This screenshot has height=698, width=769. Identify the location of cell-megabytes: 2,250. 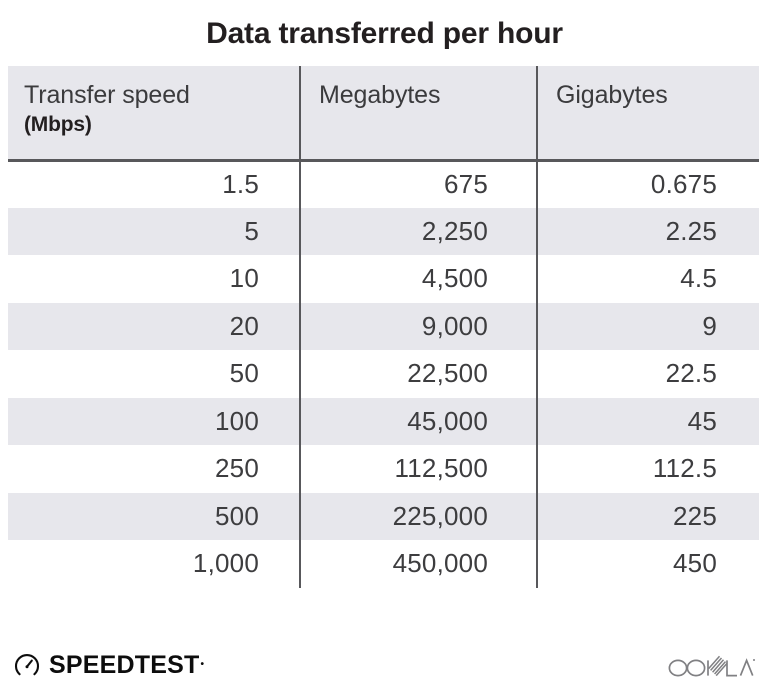
(418, 231).